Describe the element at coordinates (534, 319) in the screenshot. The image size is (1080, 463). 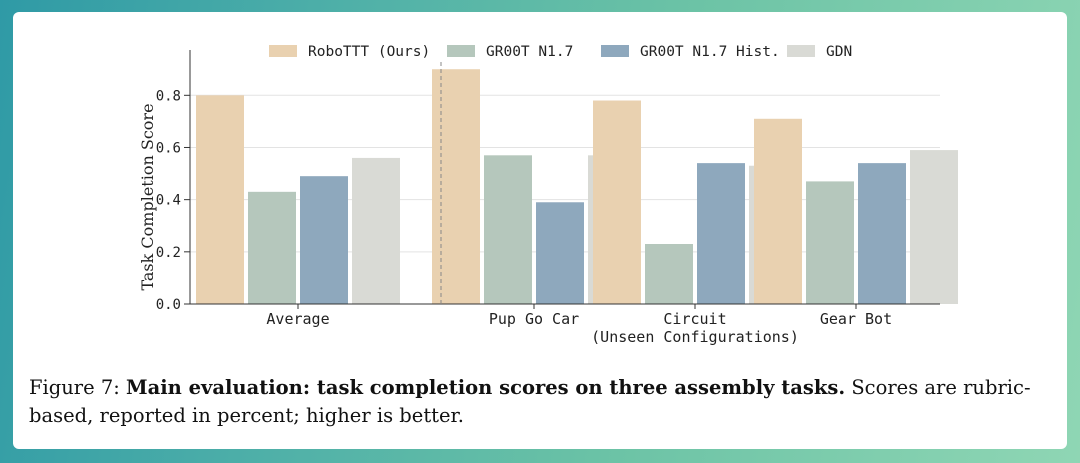
I see `x-tick-label: Pup Go Car` at that location.